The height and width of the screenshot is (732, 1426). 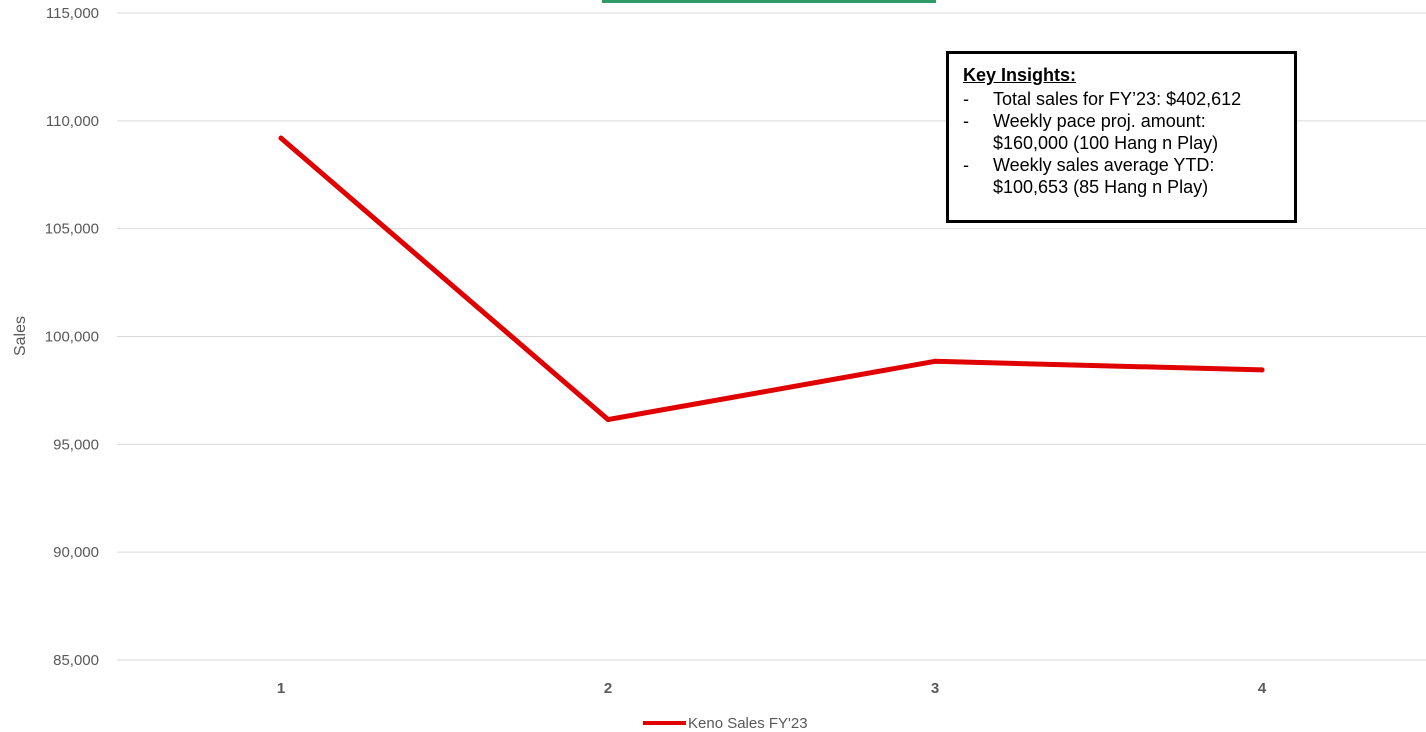 What do you see at coordinates (748, 723) in the screenshot?
I see `legend-label: Keno Sales FY'23` at bounding box center [748, 723].